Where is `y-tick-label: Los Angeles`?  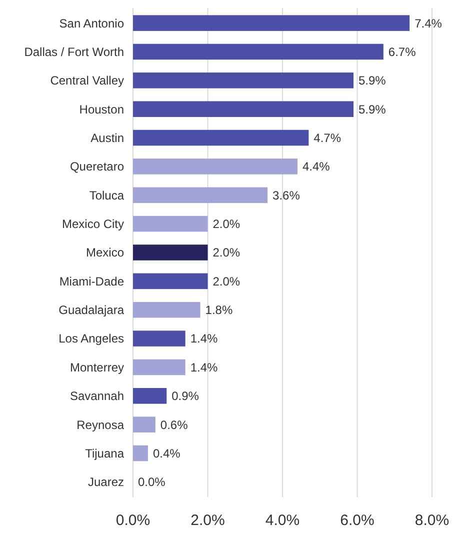 y-tick-label: Los Angeles is located at coordinates (91, 339).